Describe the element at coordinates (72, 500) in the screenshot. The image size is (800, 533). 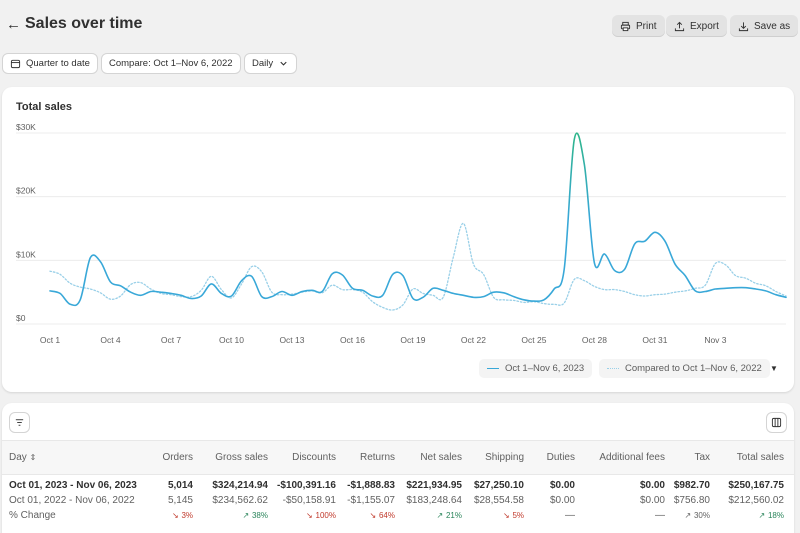
I see `row-previous-label: Oct 01, 2022 - Nov 06, 2022` at that location.